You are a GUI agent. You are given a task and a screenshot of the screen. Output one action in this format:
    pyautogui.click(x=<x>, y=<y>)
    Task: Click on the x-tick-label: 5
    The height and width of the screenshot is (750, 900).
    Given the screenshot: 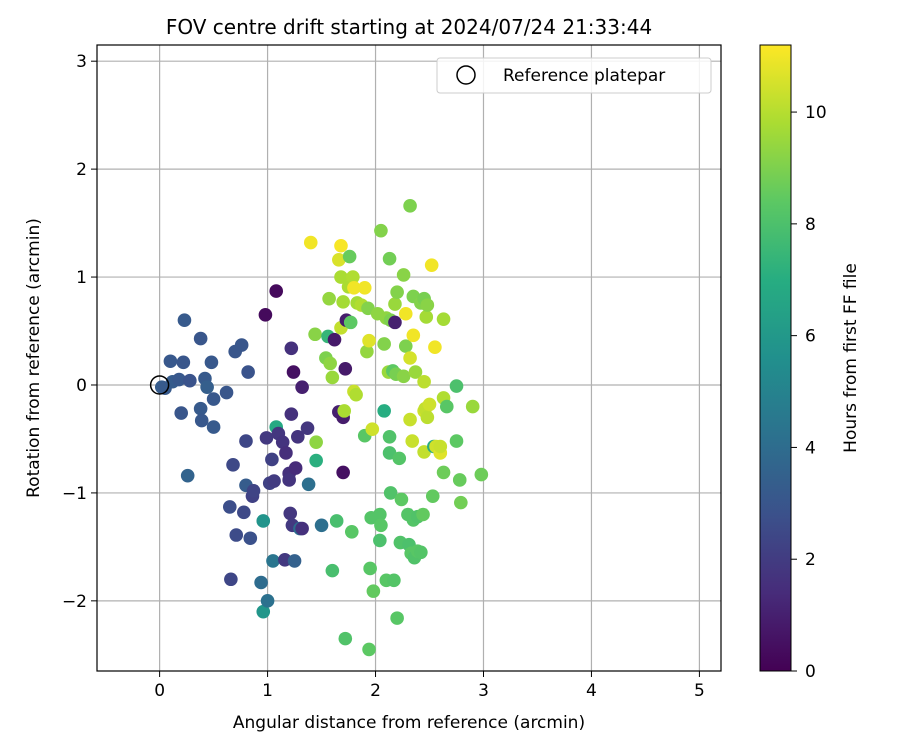 What is the action you would take?
    pyautogui.click(x=699, y=691)
    